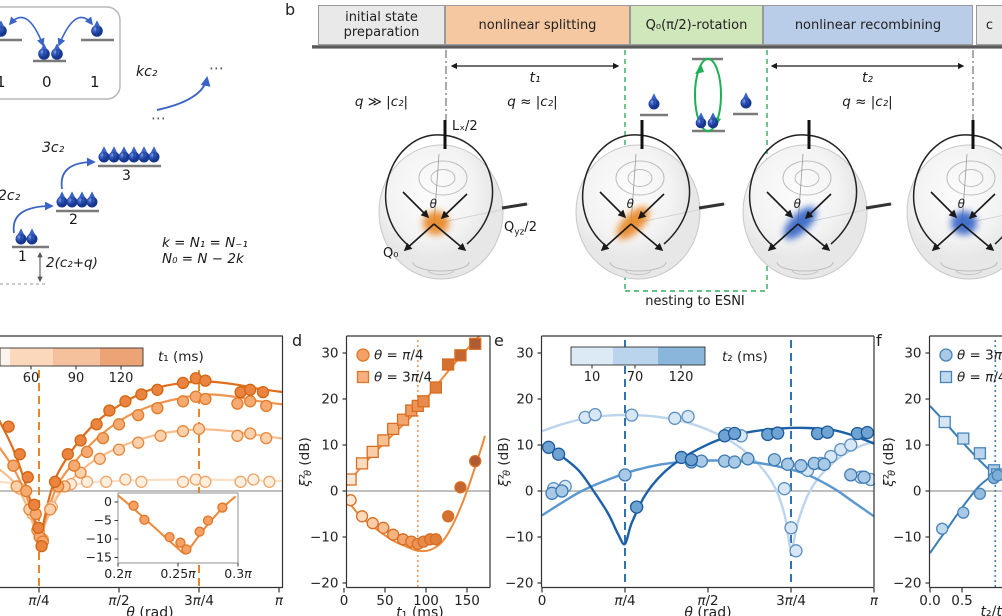  I want to click on level-3-label: 3, so click(126, 176).